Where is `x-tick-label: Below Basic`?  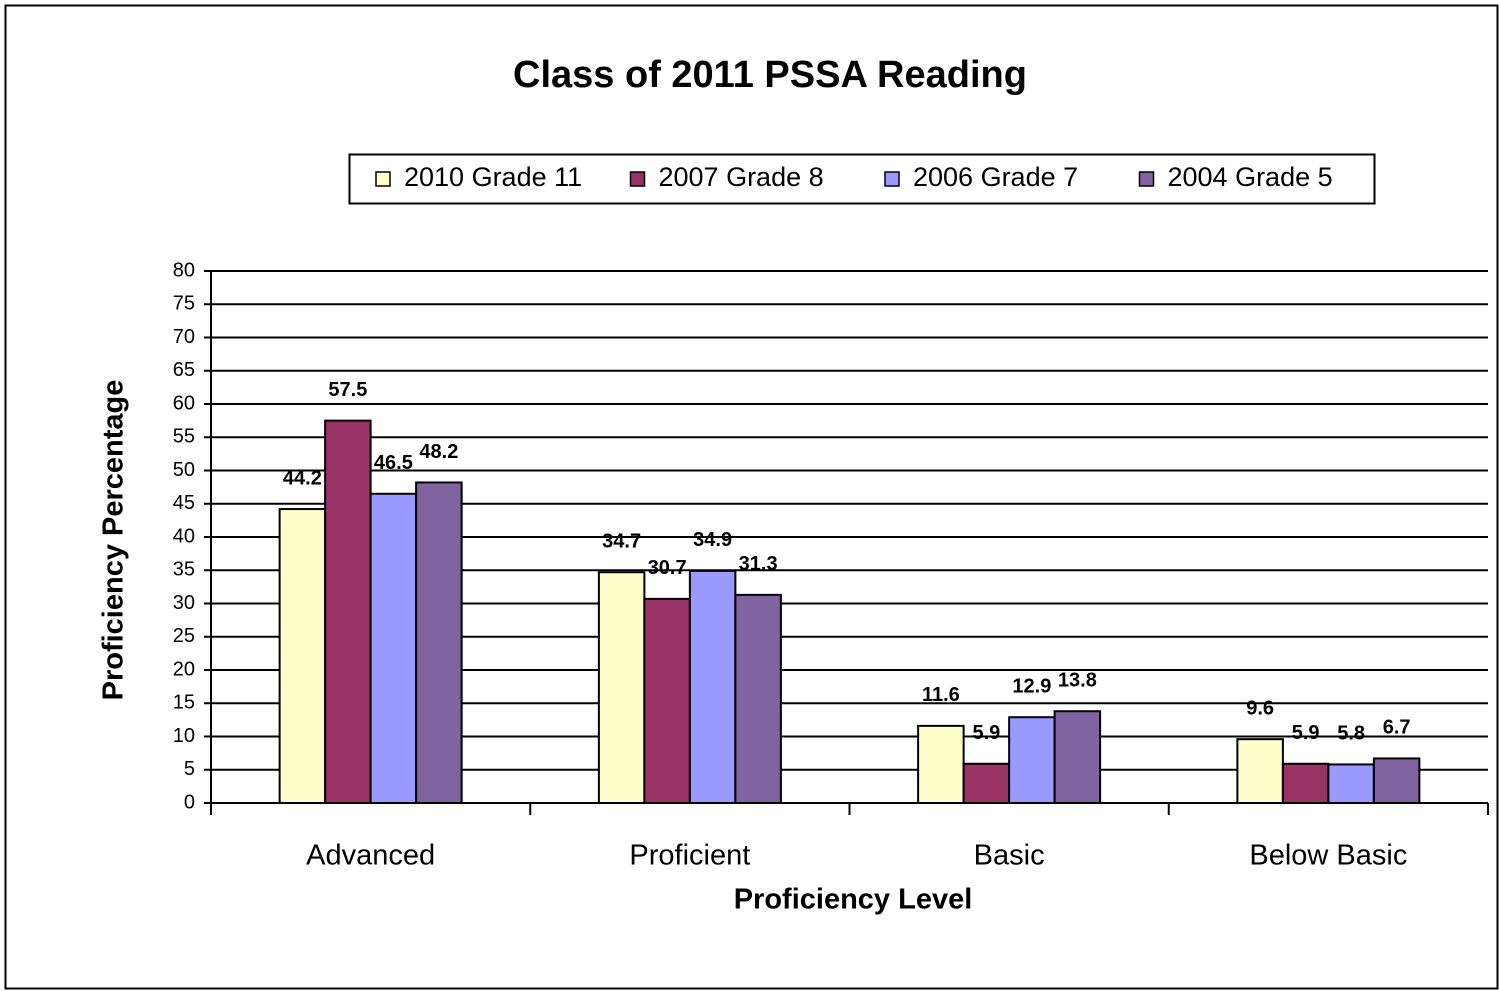 x-tick-label: Below Basic is located at coordinates (1328, 856).